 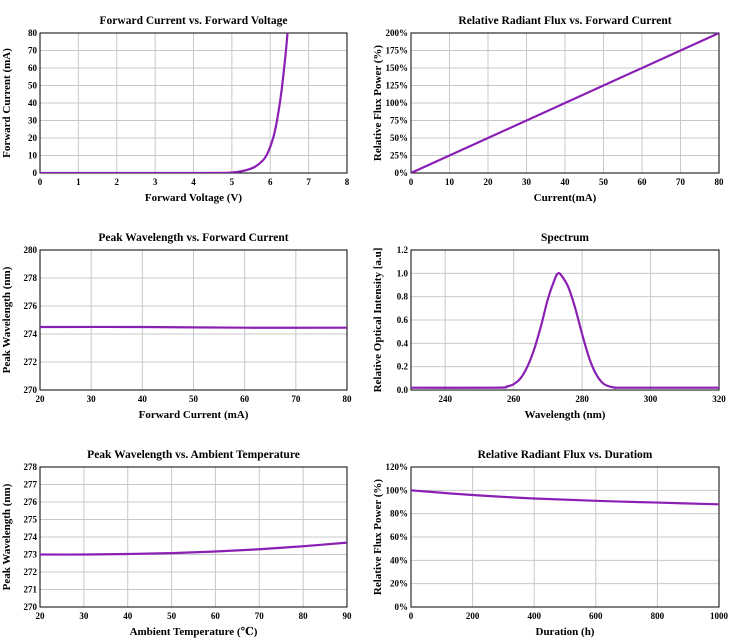 I want to click on y-tick-label: 80%, so click(x=399, y=514).